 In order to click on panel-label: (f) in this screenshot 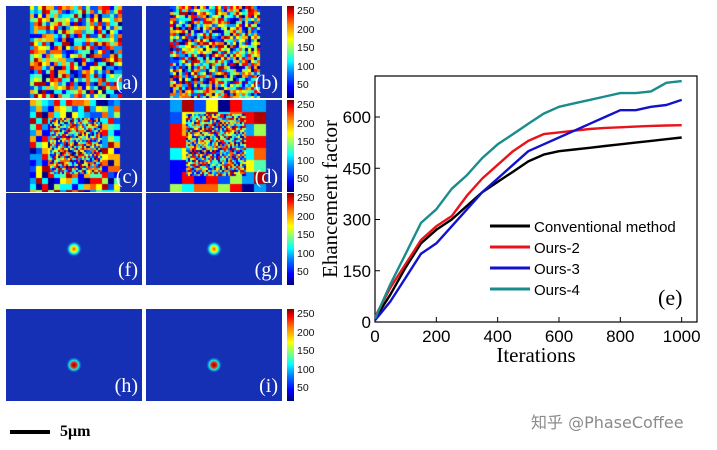, I will do `click(128, 270)`.